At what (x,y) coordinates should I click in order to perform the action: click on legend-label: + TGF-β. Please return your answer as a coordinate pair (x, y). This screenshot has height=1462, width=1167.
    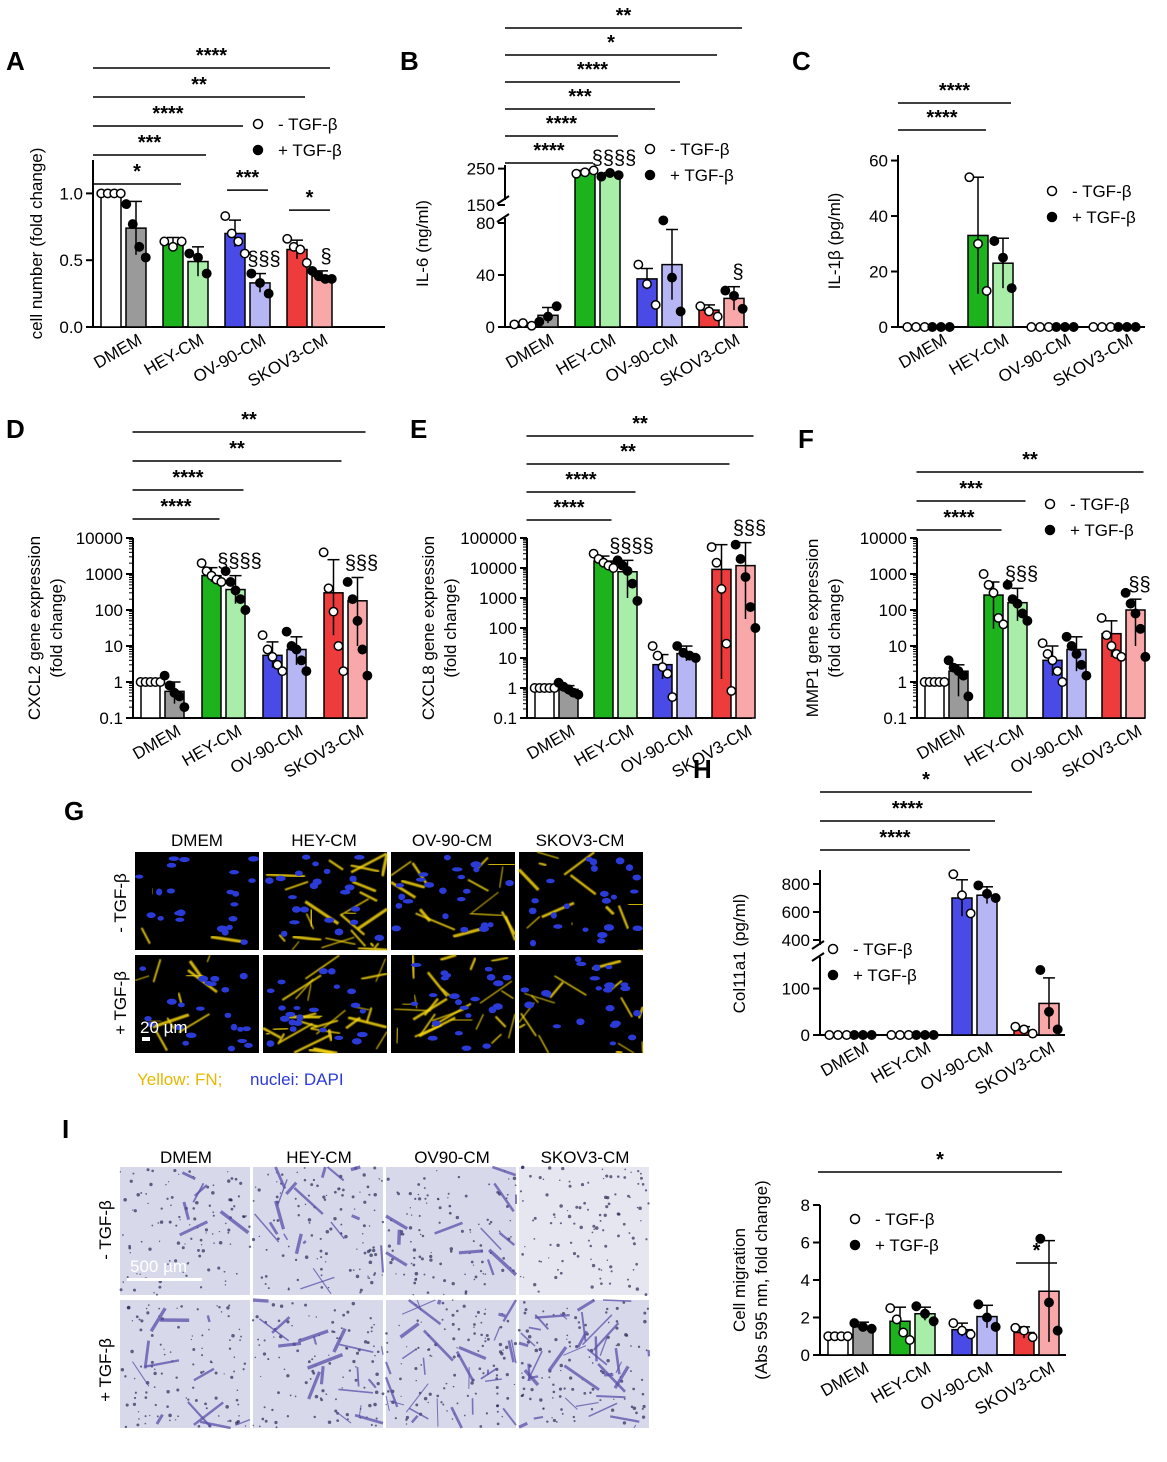
    Looking at the image, I should click on (885, 975).